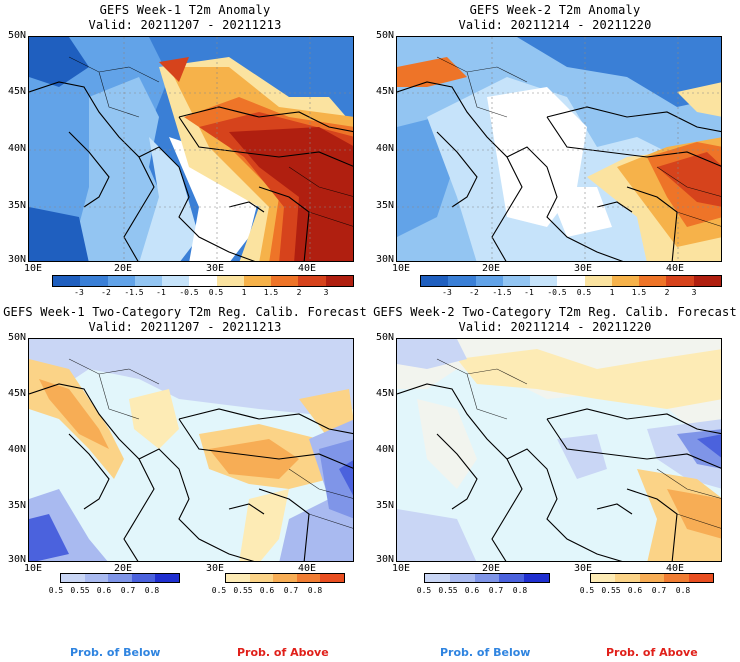 The width and height of the screenshot is (740, 662). What do you see at coordinates (283, 652) in the screenshot?
I see `prob-above-label: Prob. of Above` at bounding box center [283, 652].